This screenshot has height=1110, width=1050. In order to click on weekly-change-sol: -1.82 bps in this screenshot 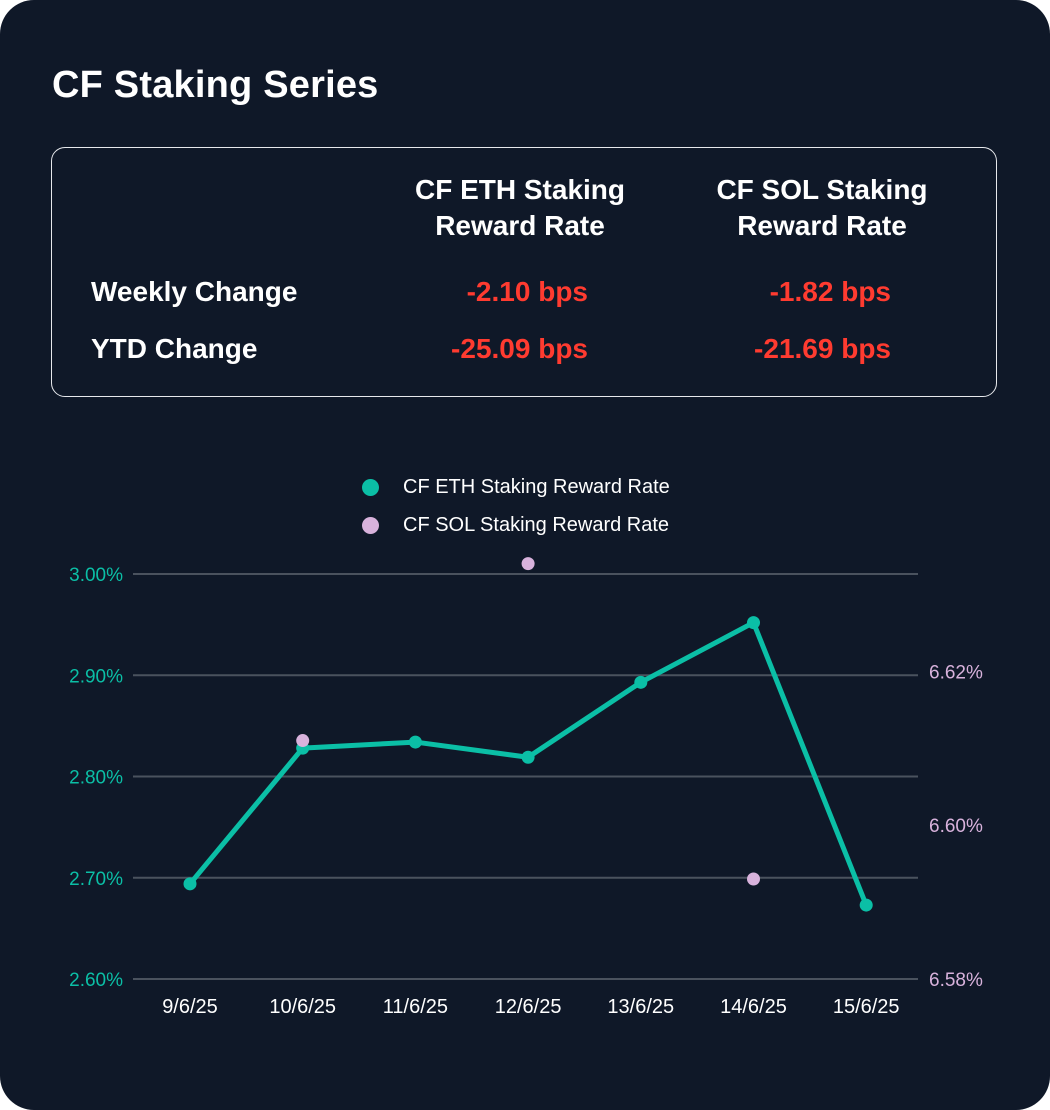, I will do `click(830, 291)`.